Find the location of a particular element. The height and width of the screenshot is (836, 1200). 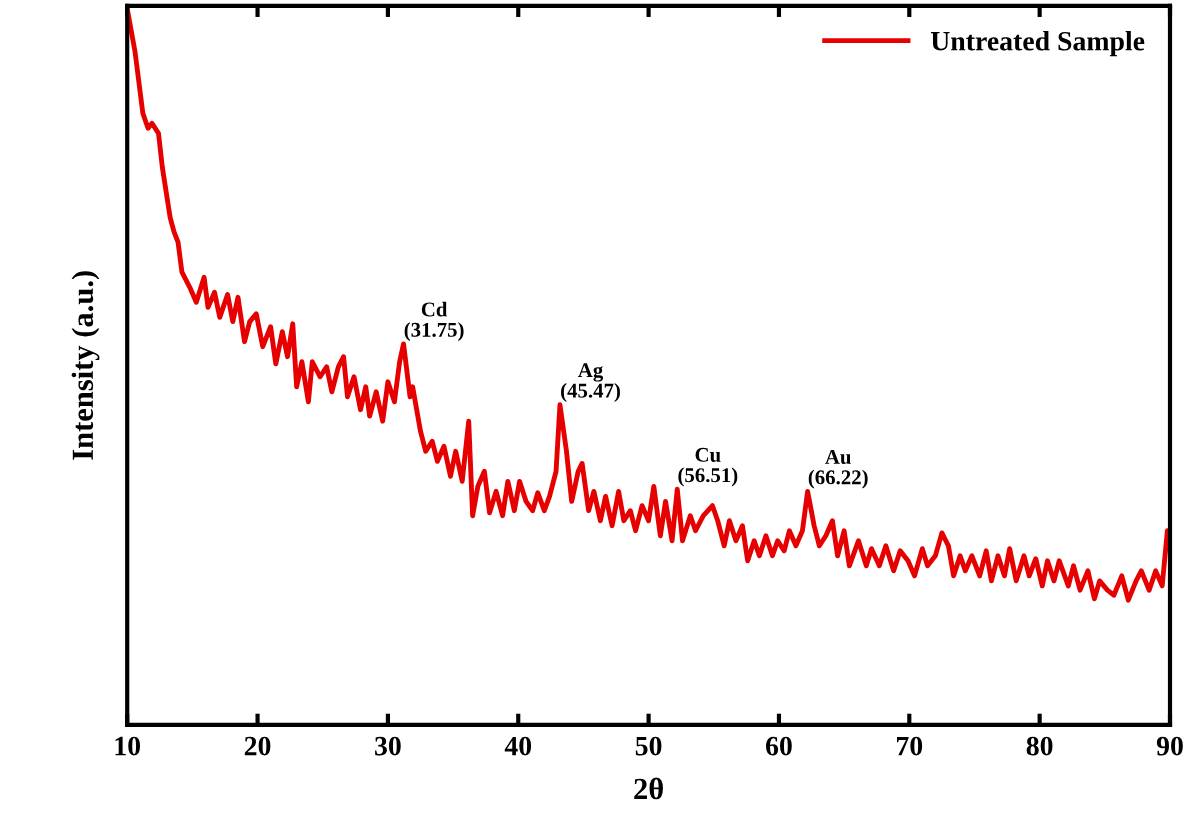

x-axis-title: 2θ is located at coordinates (648, 788).